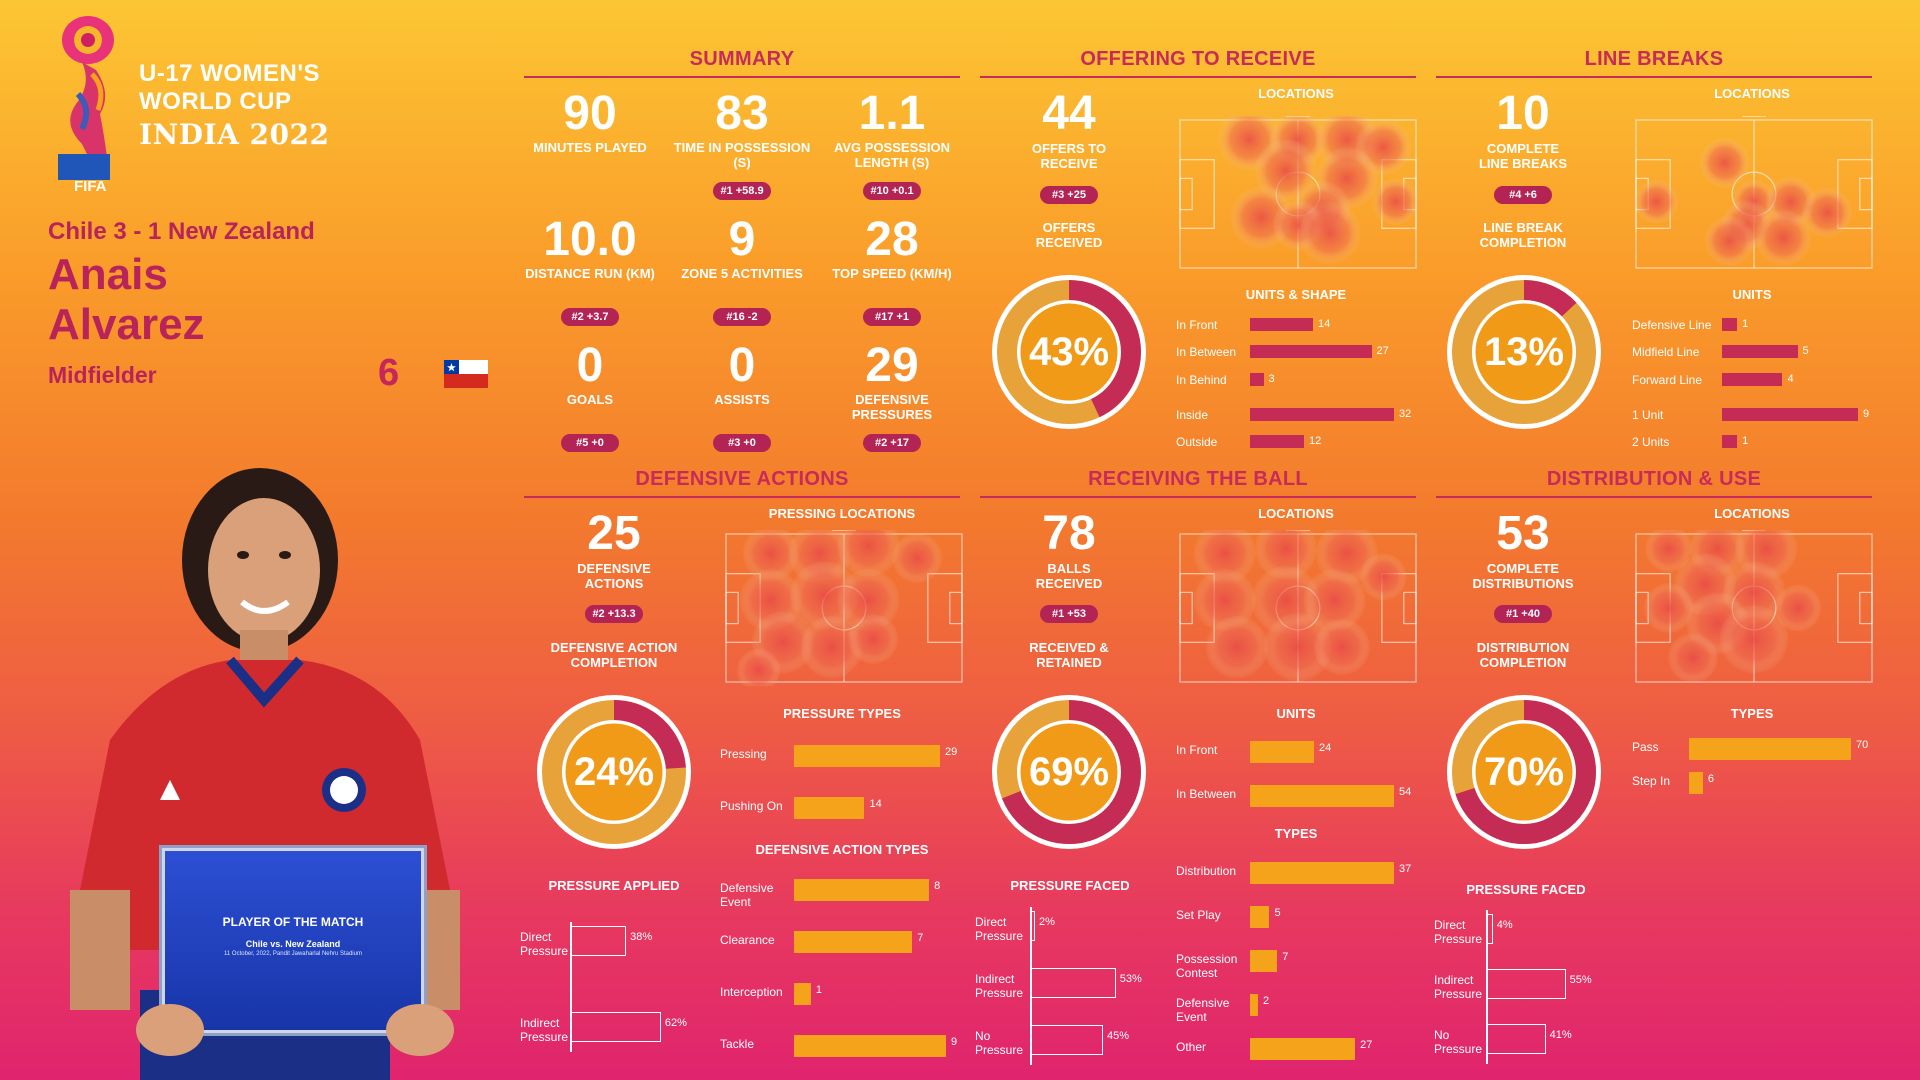 The width and height of the screenshot is (1920, 1080). Describe the element at coordinates (1487, 987) in the screenshot. I see `distribution-pressure-axis` at that location.